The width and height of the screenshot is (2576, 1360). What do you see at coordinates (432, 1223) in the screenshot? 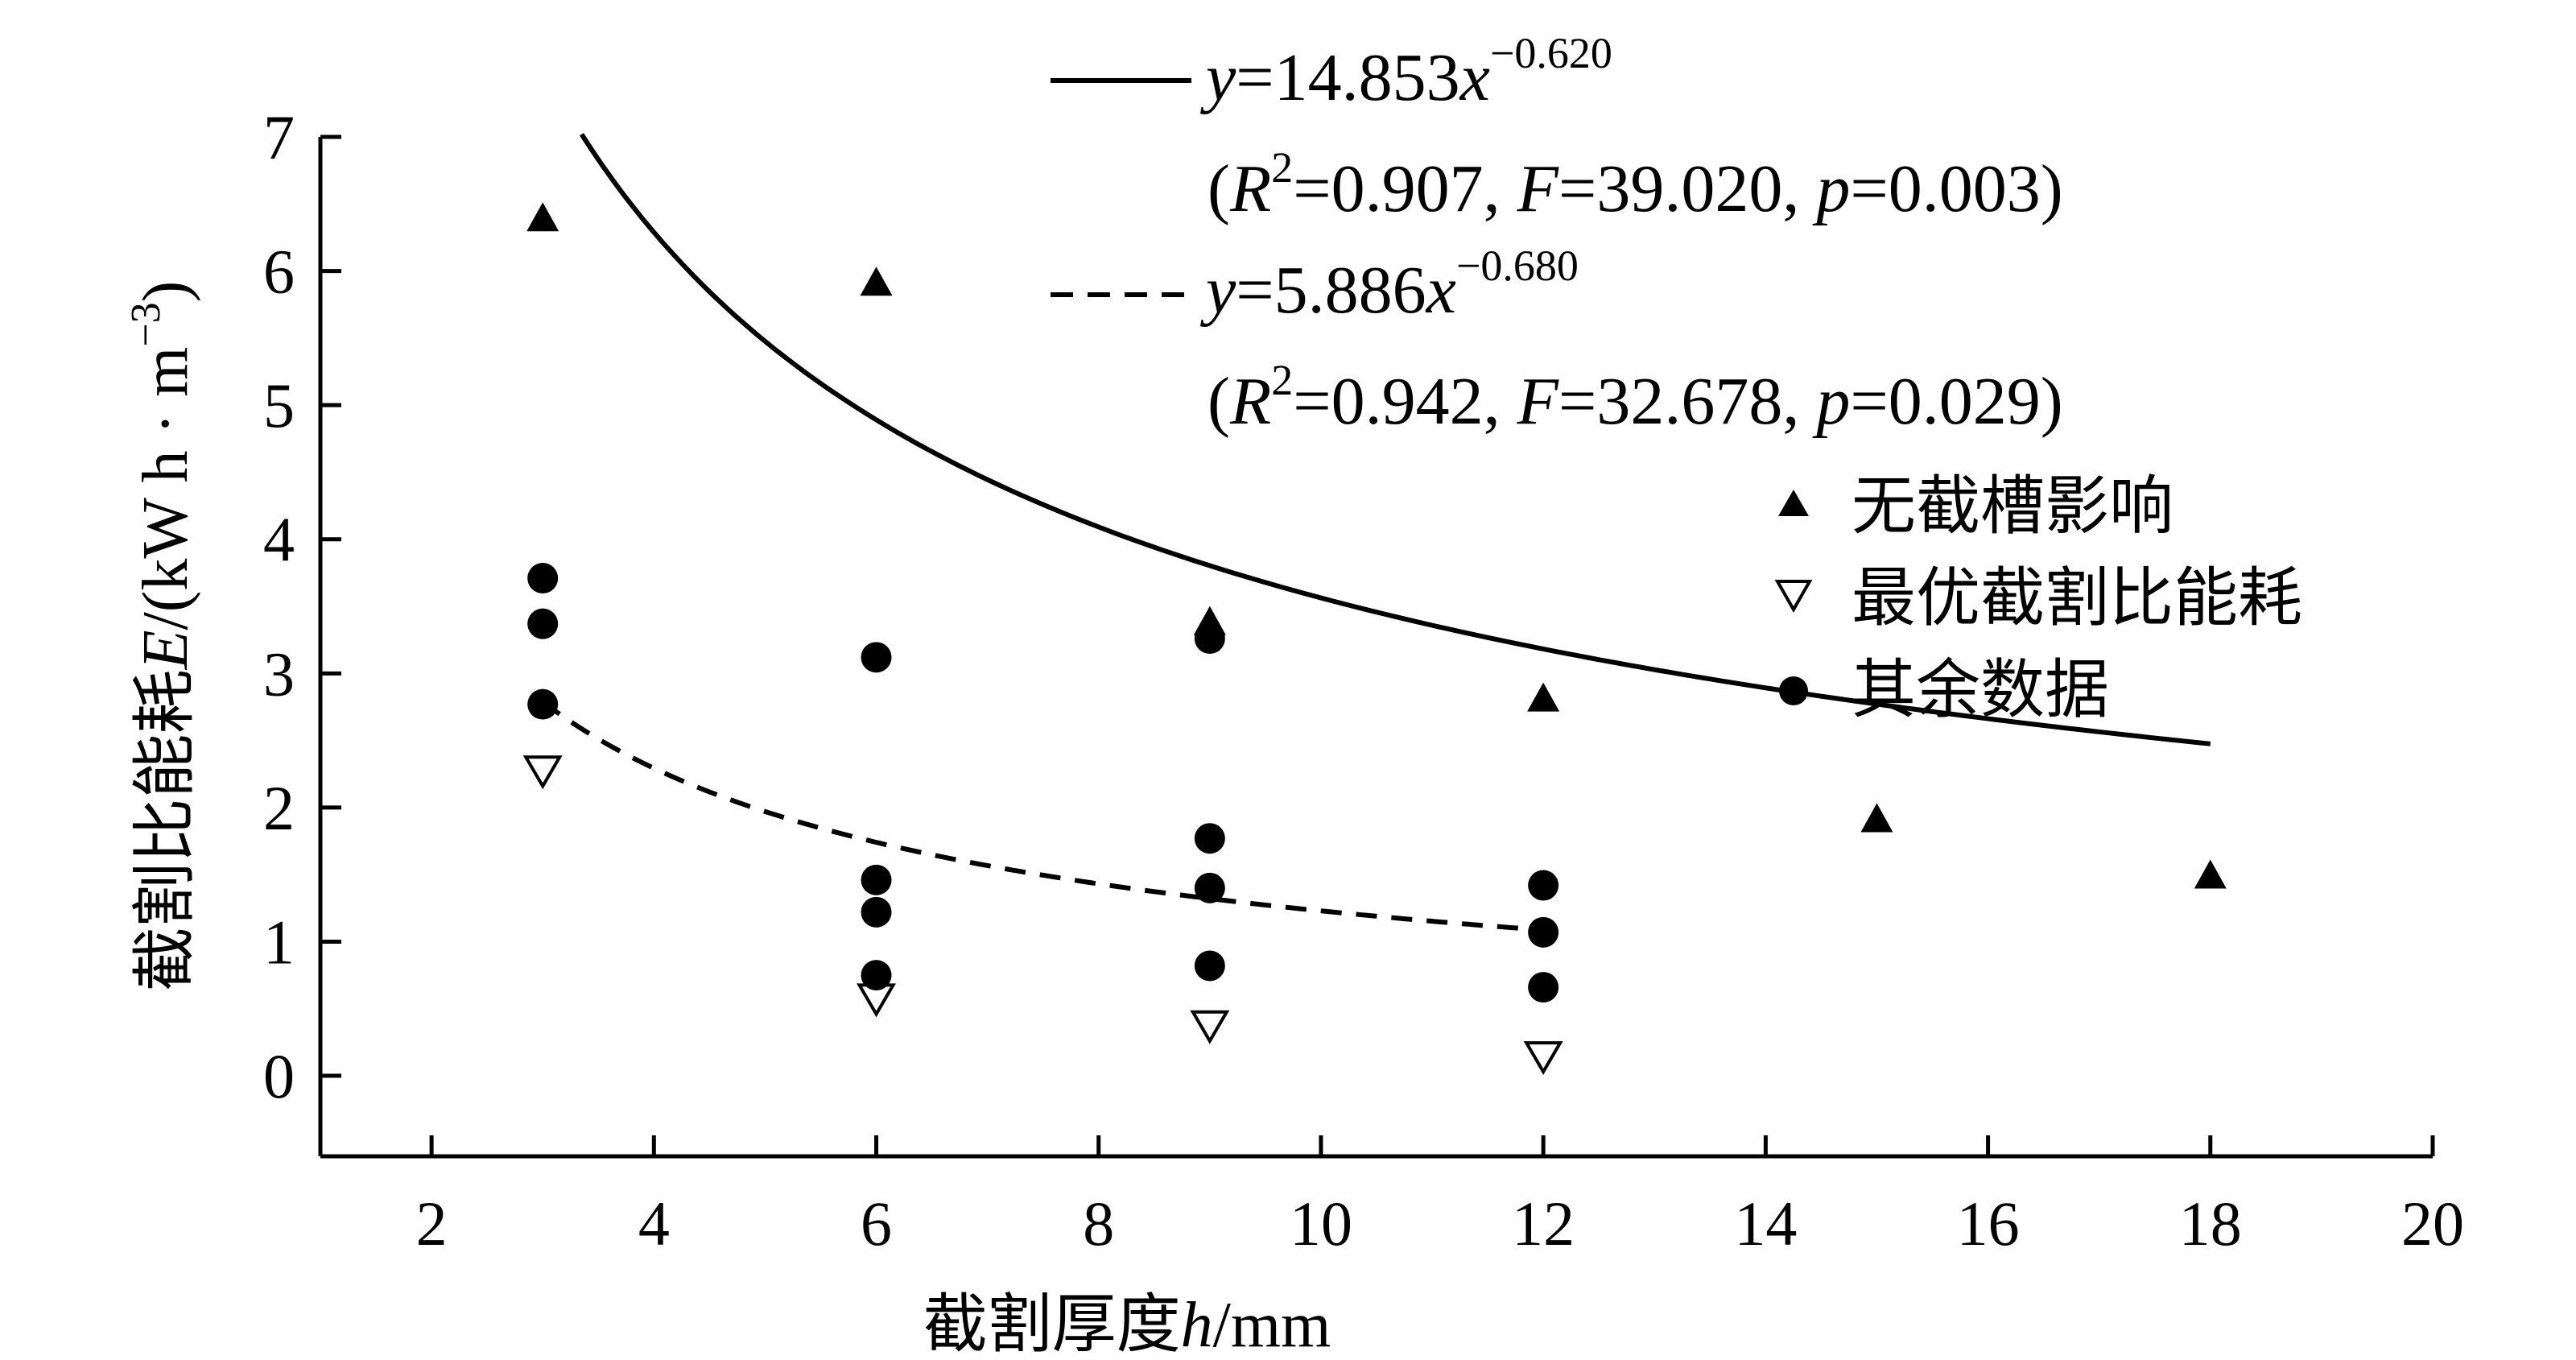
I see `x-tick-label: 2` at bounding box center [432, 1223].